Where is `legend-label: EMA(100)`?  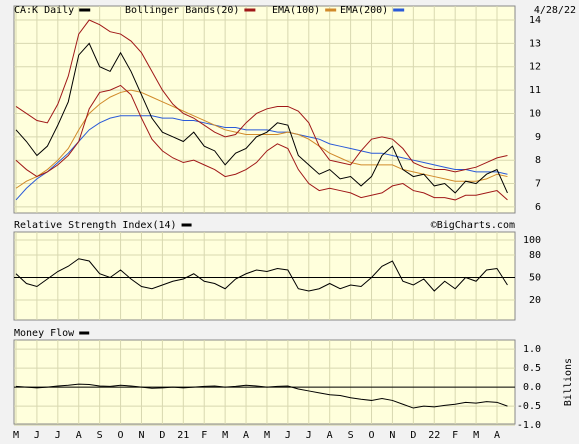 legend-label: EMA(100) is located at coordinates (296, 10).